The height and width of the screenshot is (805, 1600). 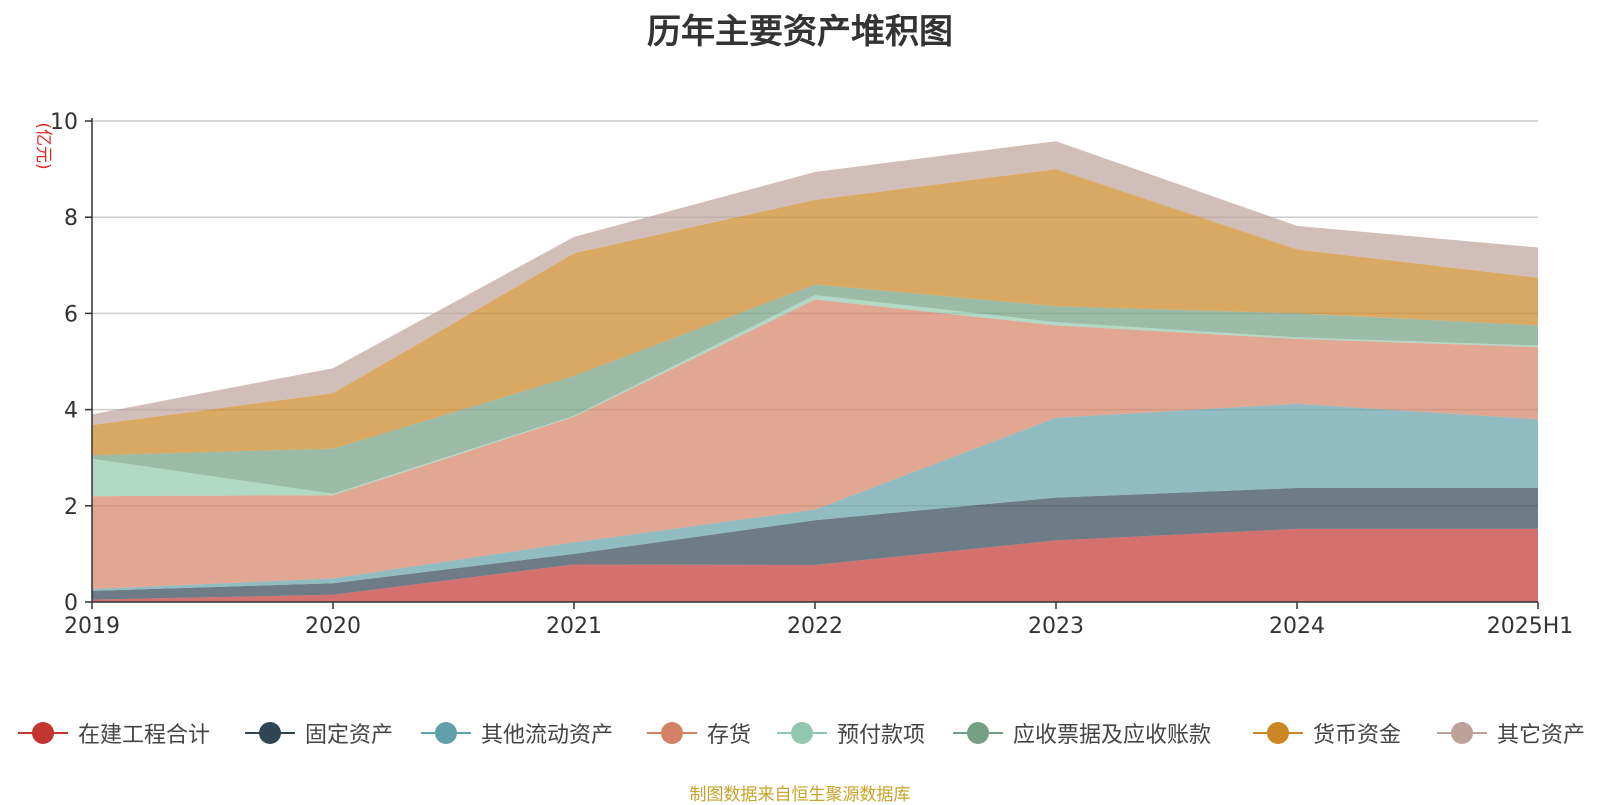 What do you see at coordinates (1541, 735) in the screenshot?
I see `legend-label: 其它资产` at bounding box center [1541, 735].